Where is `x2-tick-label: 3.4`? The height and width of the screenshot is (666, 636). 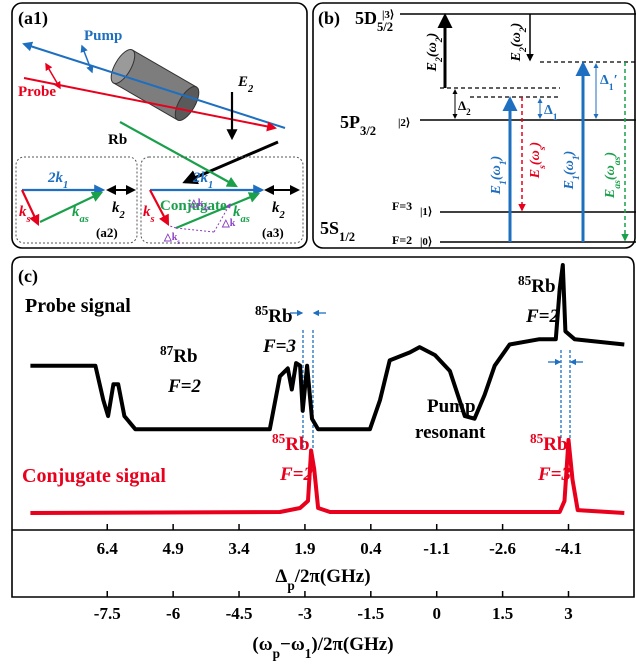 x2-tick-label: 3.4 is located at coordinates (239, 548).